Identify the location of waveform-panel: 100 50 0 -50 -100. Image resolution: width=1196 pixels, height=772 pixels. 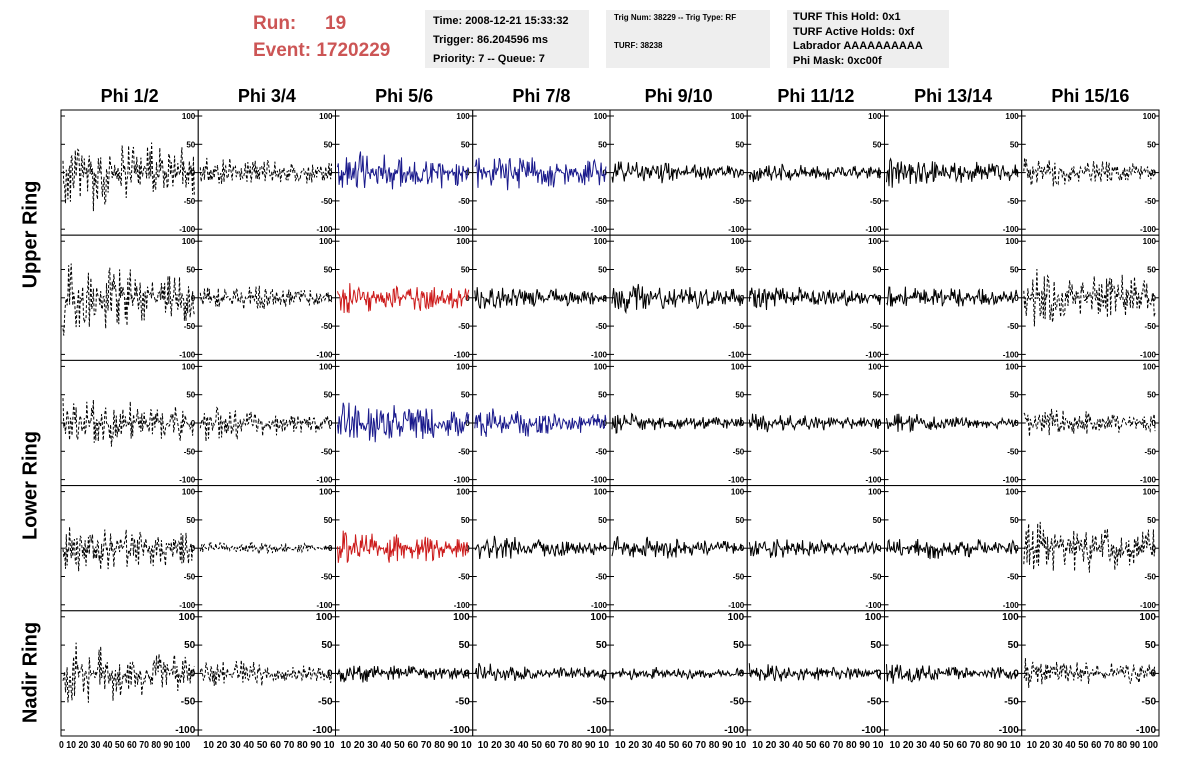
(1090, 548).